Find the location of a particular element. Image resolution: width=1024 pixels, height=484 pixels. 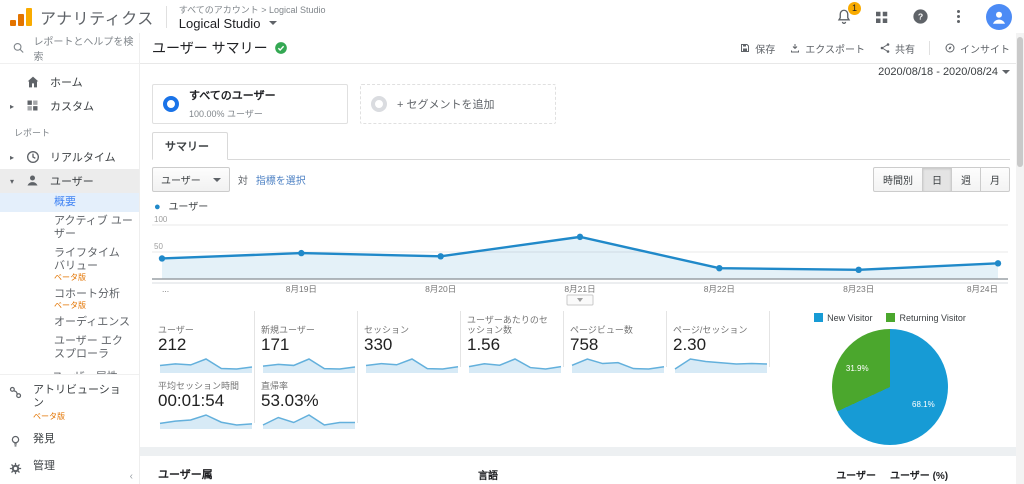

svg-text: 100 is located at coordinates (161, 219).